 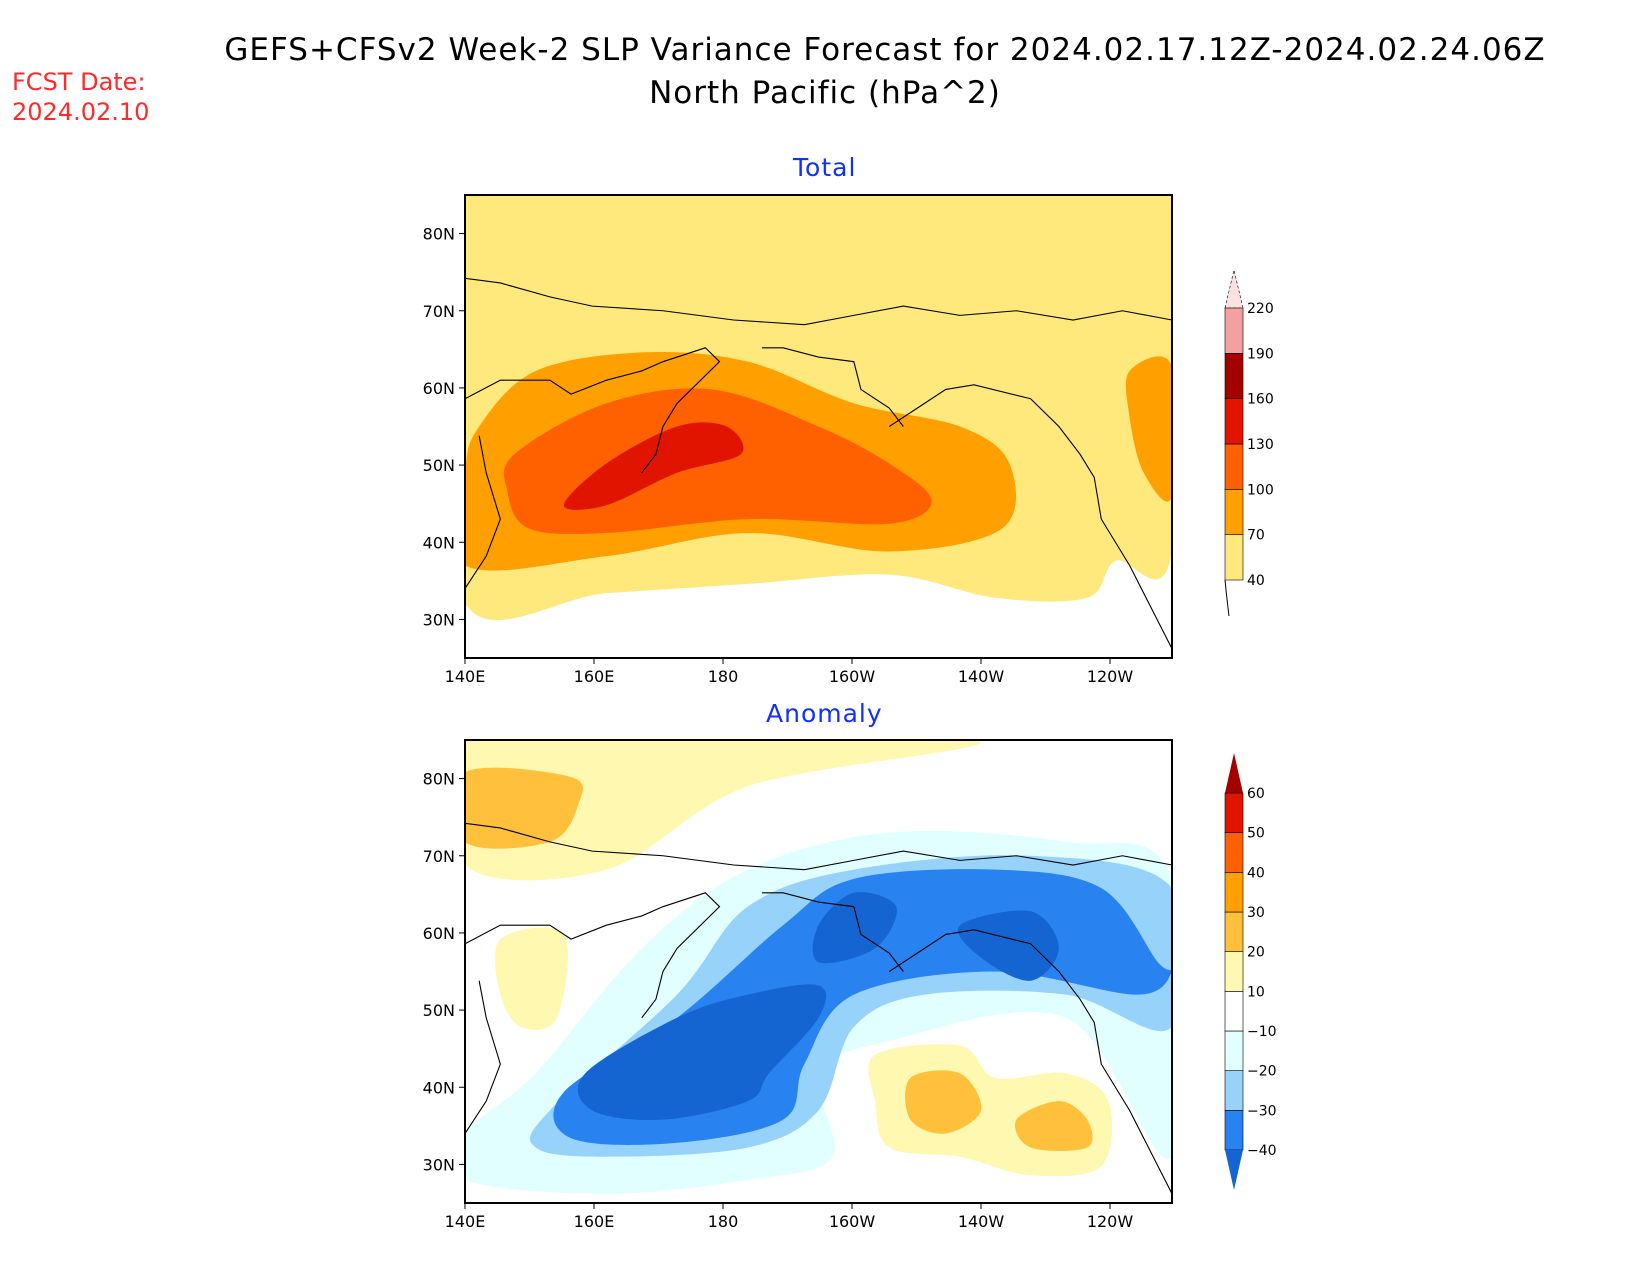 What do you see at coordinates (1250, 971) in the screenshot?
I see `colorbar-anomaly: −40 −30 −20 −10 10 20 30 40 50 60` at bounding box center [1250, 971].